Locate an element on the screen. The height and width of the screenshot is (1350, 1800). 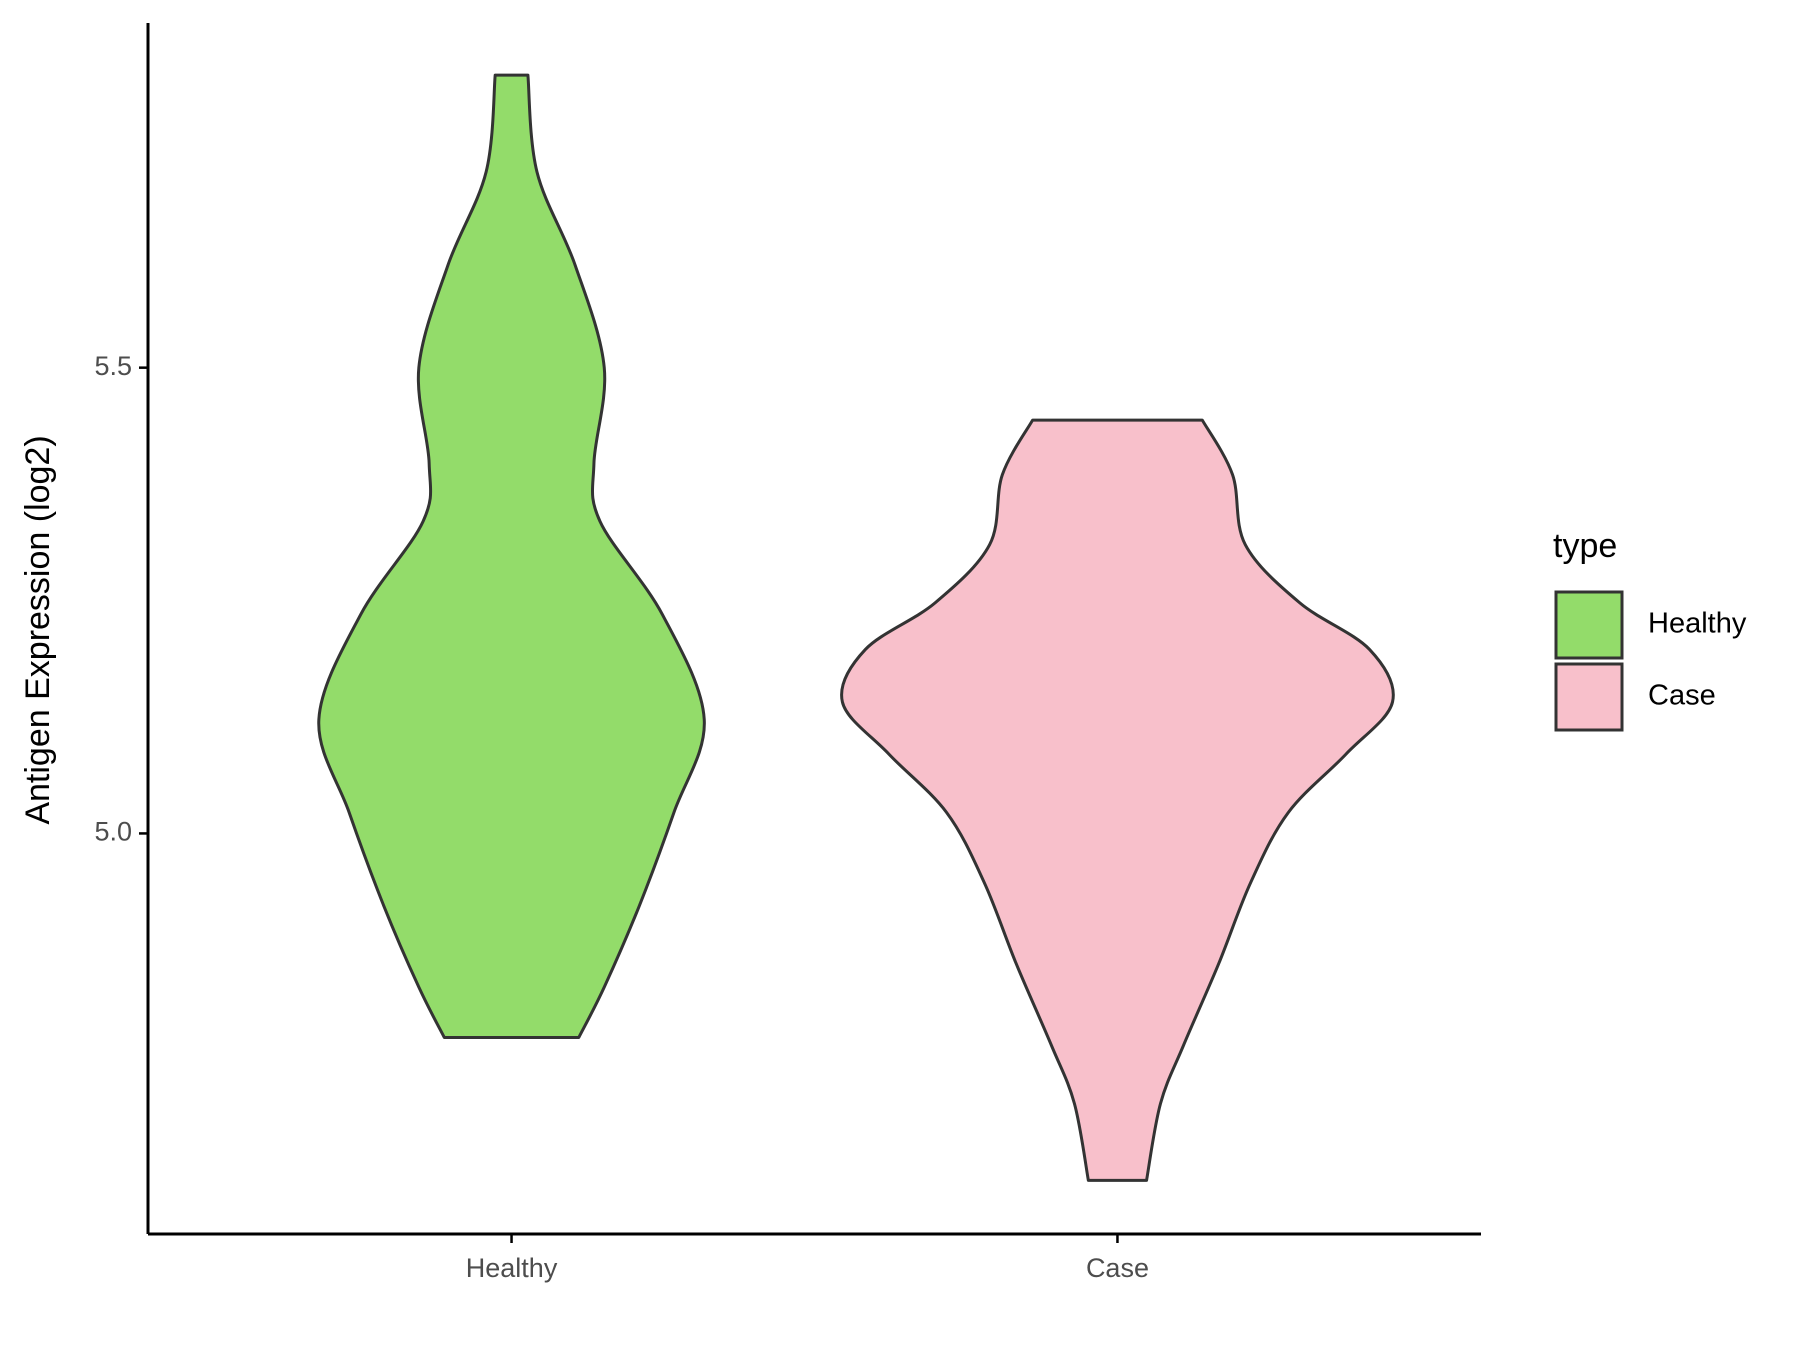
legend-label: Case is located at coordinates (1682, 696).